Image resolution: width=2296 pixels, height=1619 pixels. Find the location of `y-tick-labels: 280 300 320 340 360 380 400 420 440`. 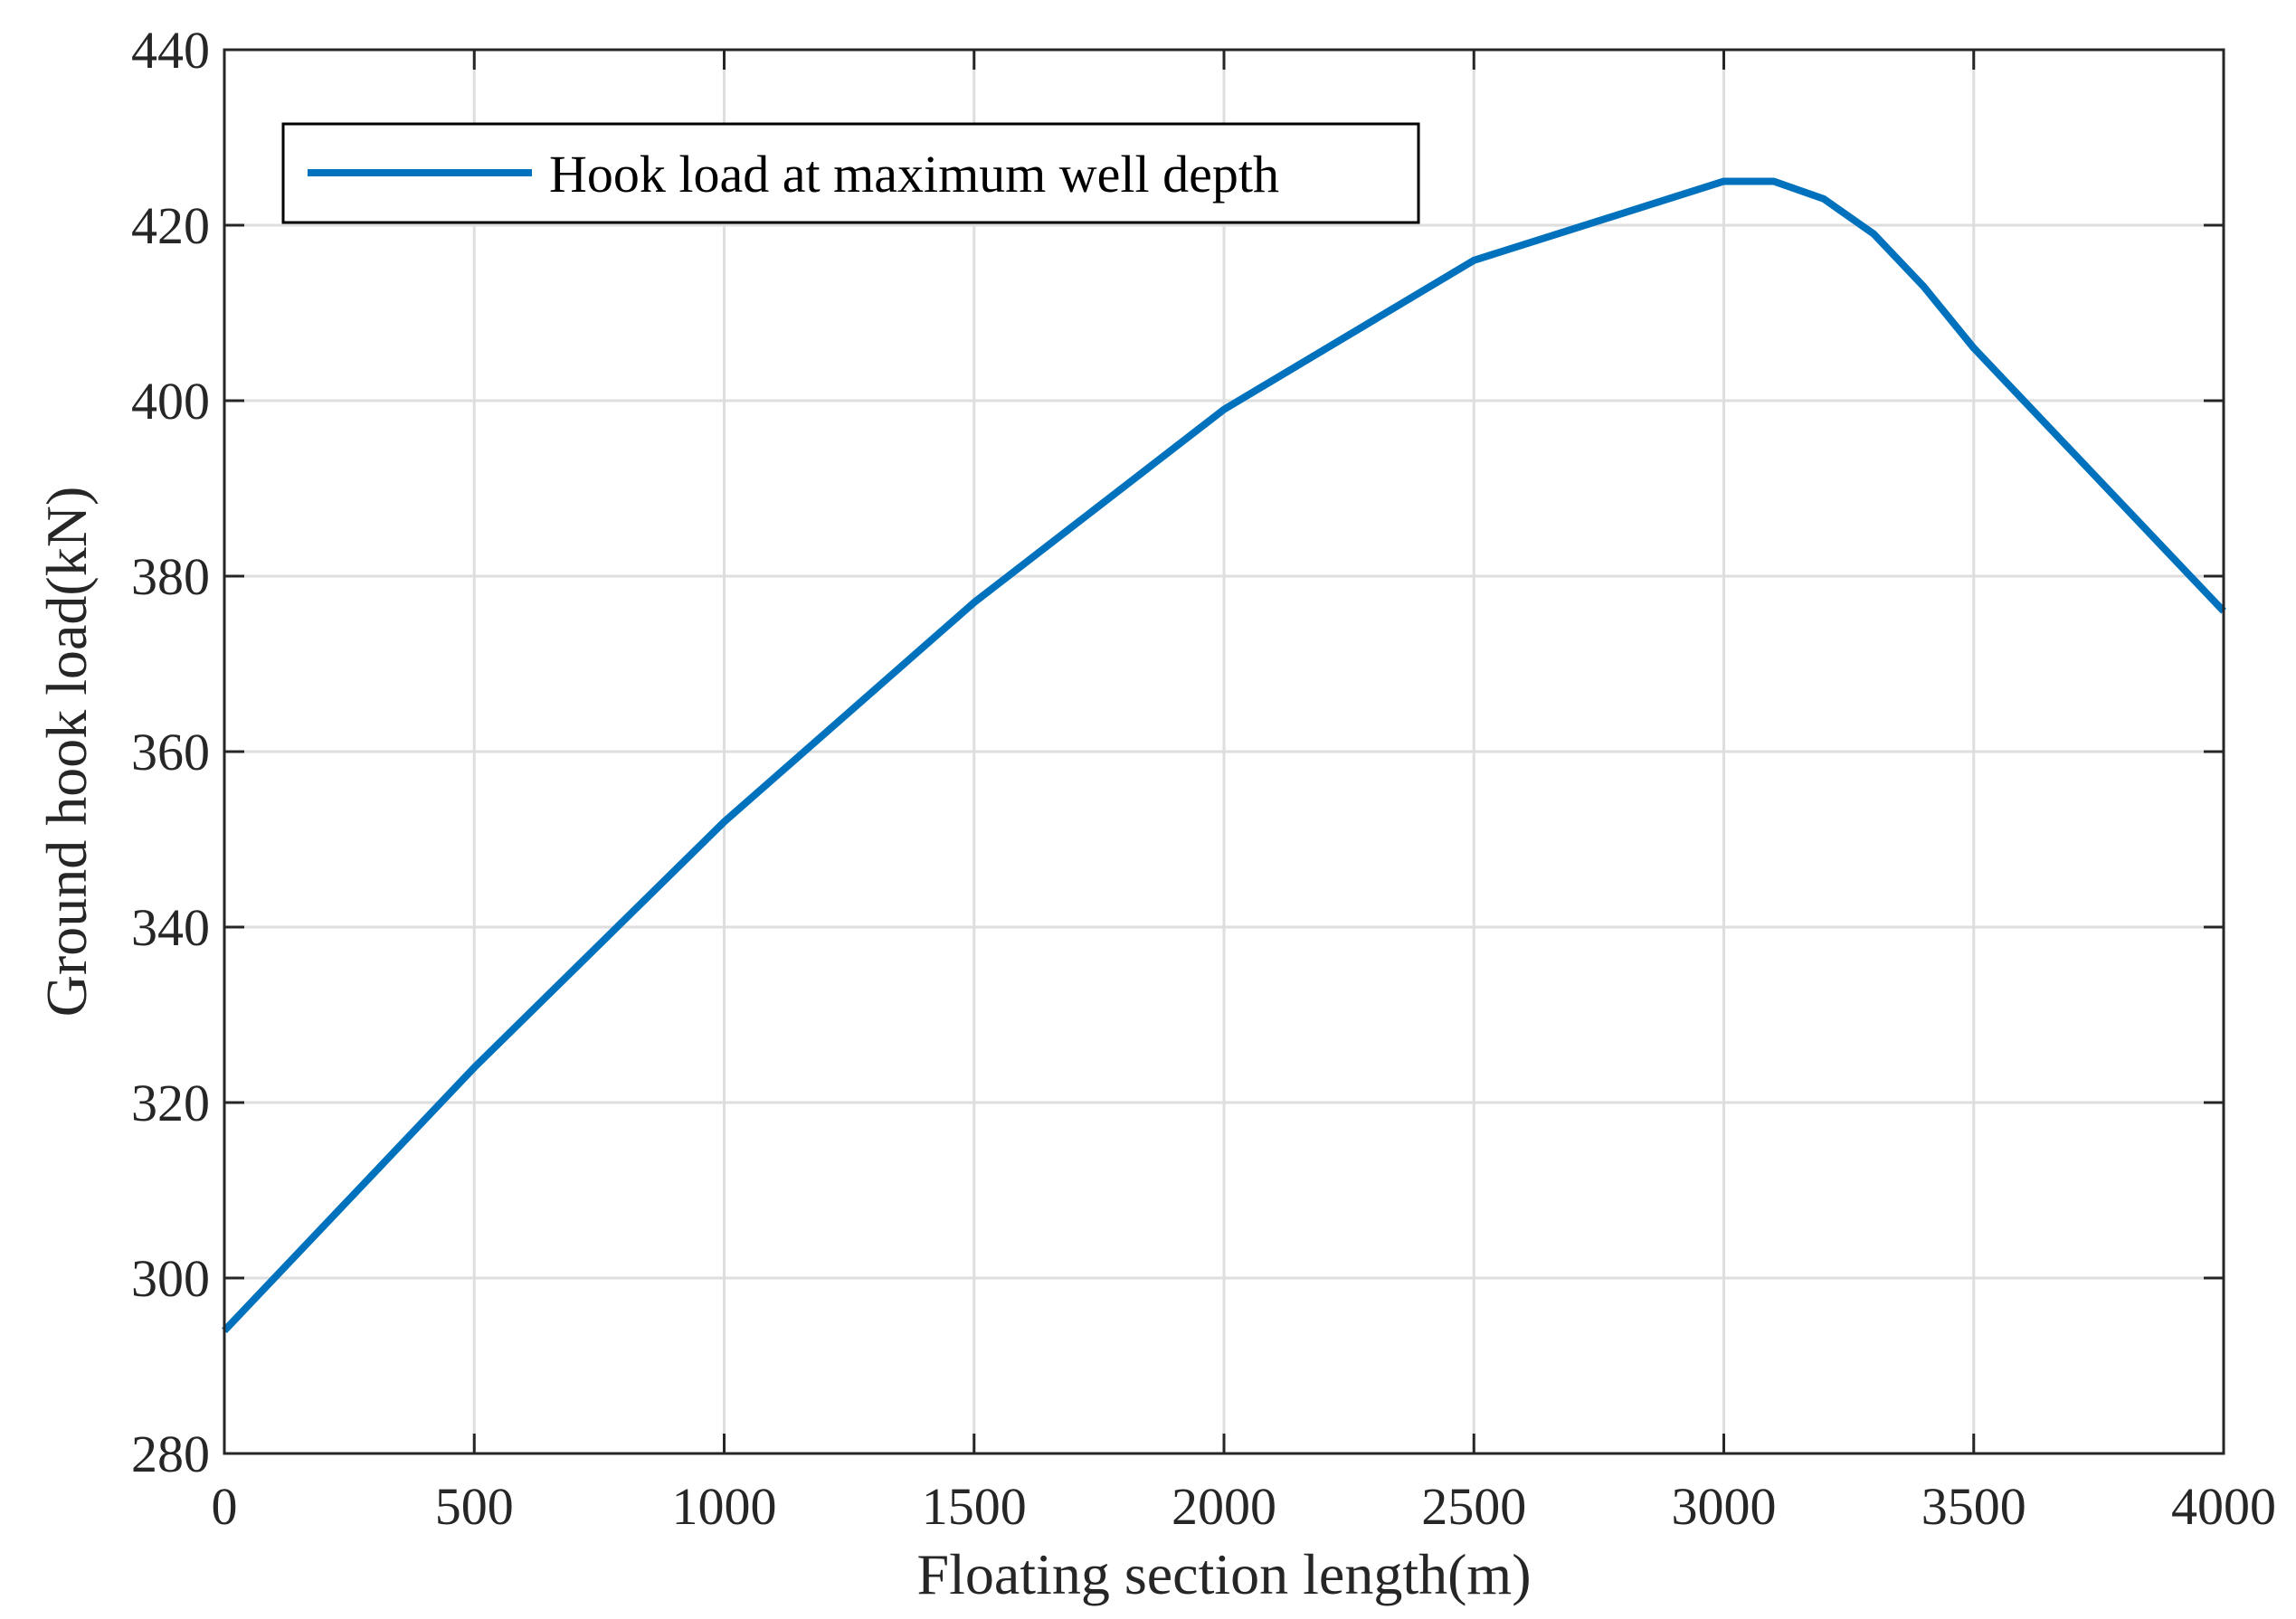

y-tick-labels: 280 300 320 340 360 380 400 420 440 is located at coordinates (170, 752).